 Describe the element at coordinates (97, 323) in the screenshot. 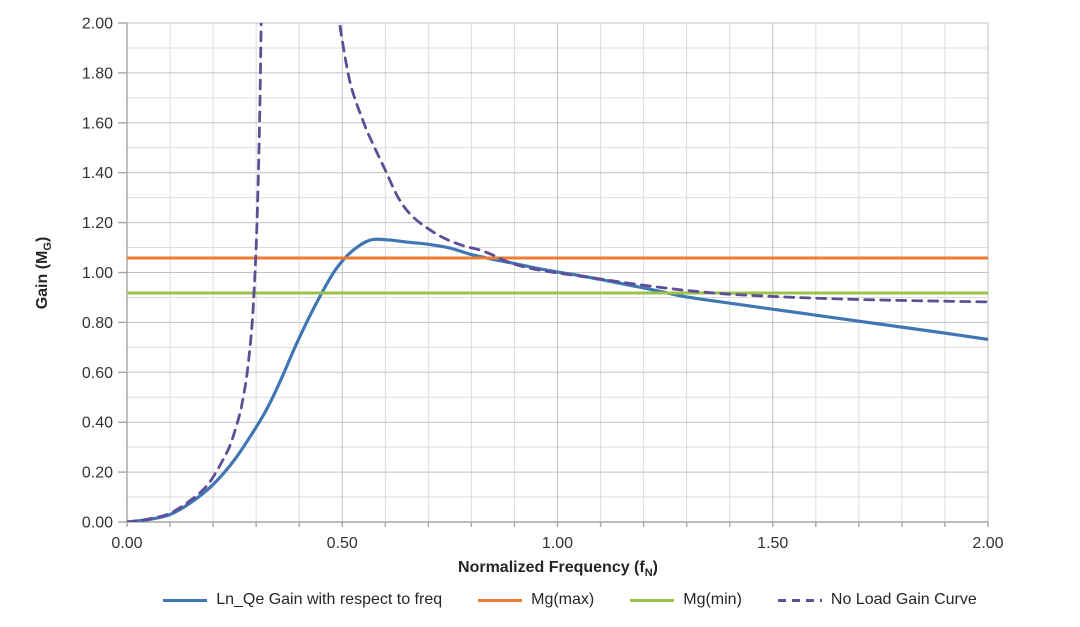

I see `y-tick-label: 0.80` at that location.